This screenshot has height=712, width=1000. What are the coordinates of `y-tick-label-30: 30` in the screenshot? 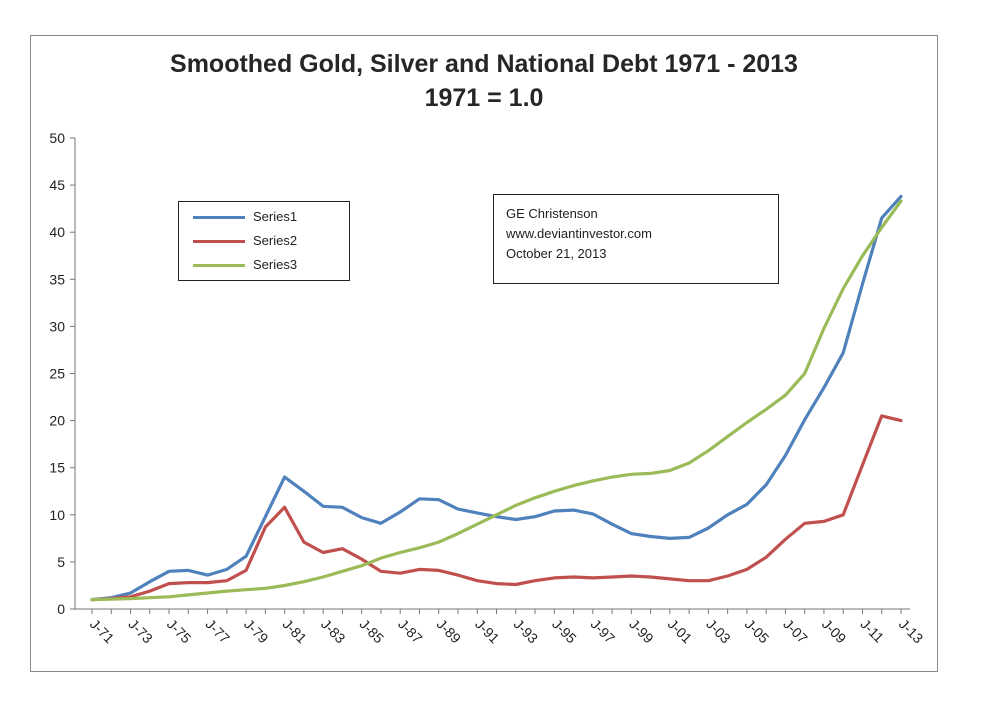 It's located at (57, 326).